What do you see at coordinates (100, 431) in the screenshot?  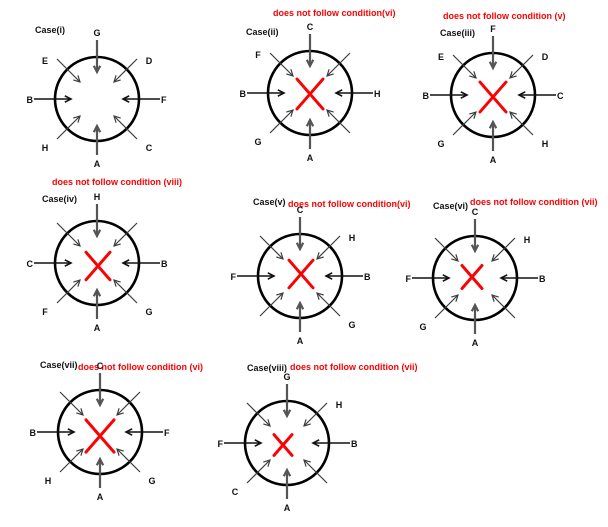 I see `case-diagram: C F G A H B` at bounding box center [100, 431].